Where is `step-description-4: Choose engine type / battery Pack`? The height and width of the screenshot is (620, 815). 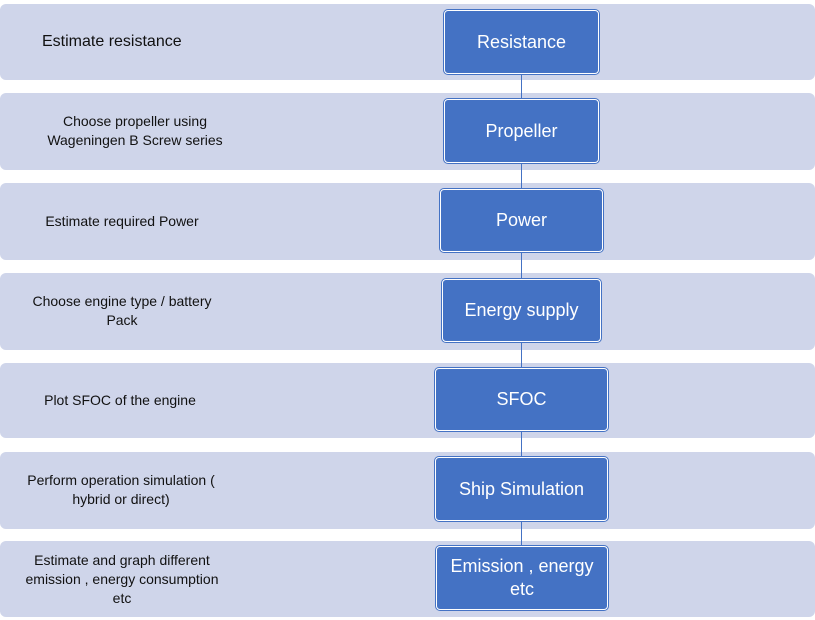 step-description-4: Choose engine type / battery Pack is located at coordinates (122, 310).